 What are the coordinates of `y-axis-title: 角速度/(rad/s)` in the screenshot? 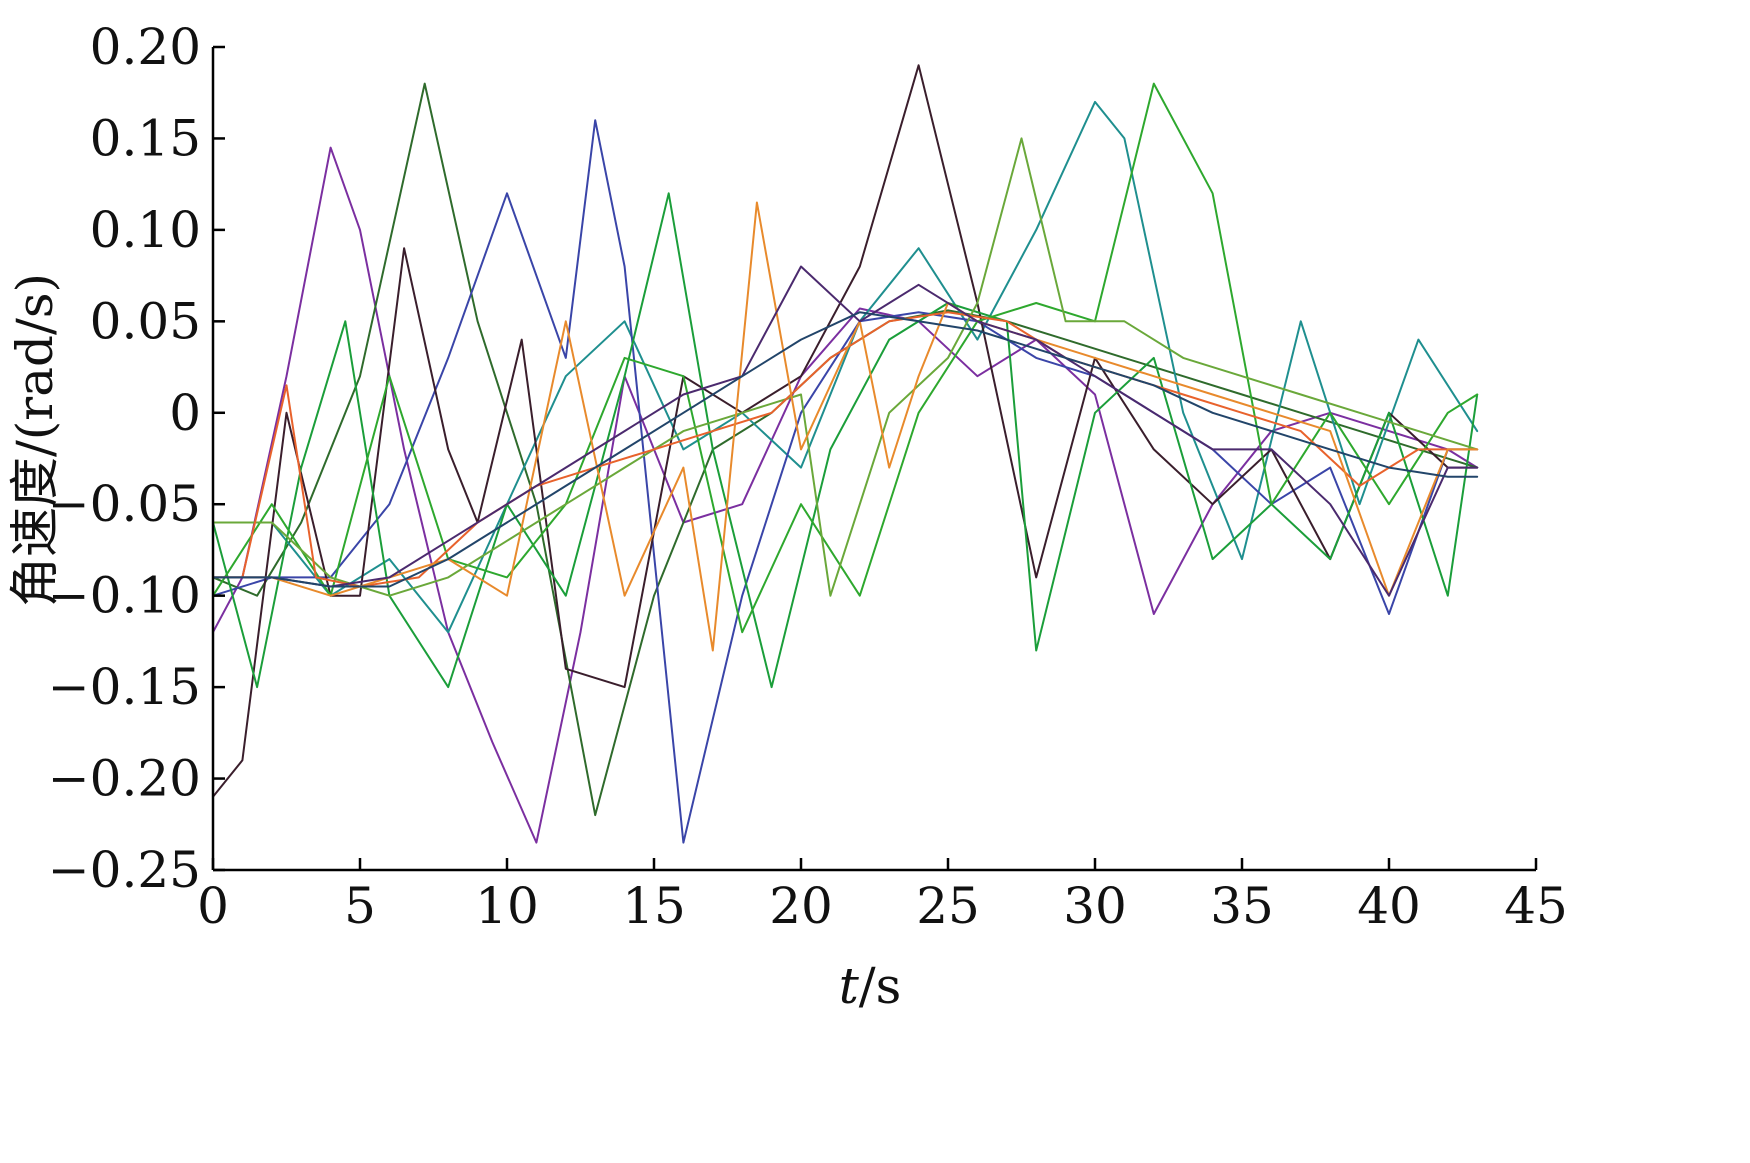 It's located at (35, 440).